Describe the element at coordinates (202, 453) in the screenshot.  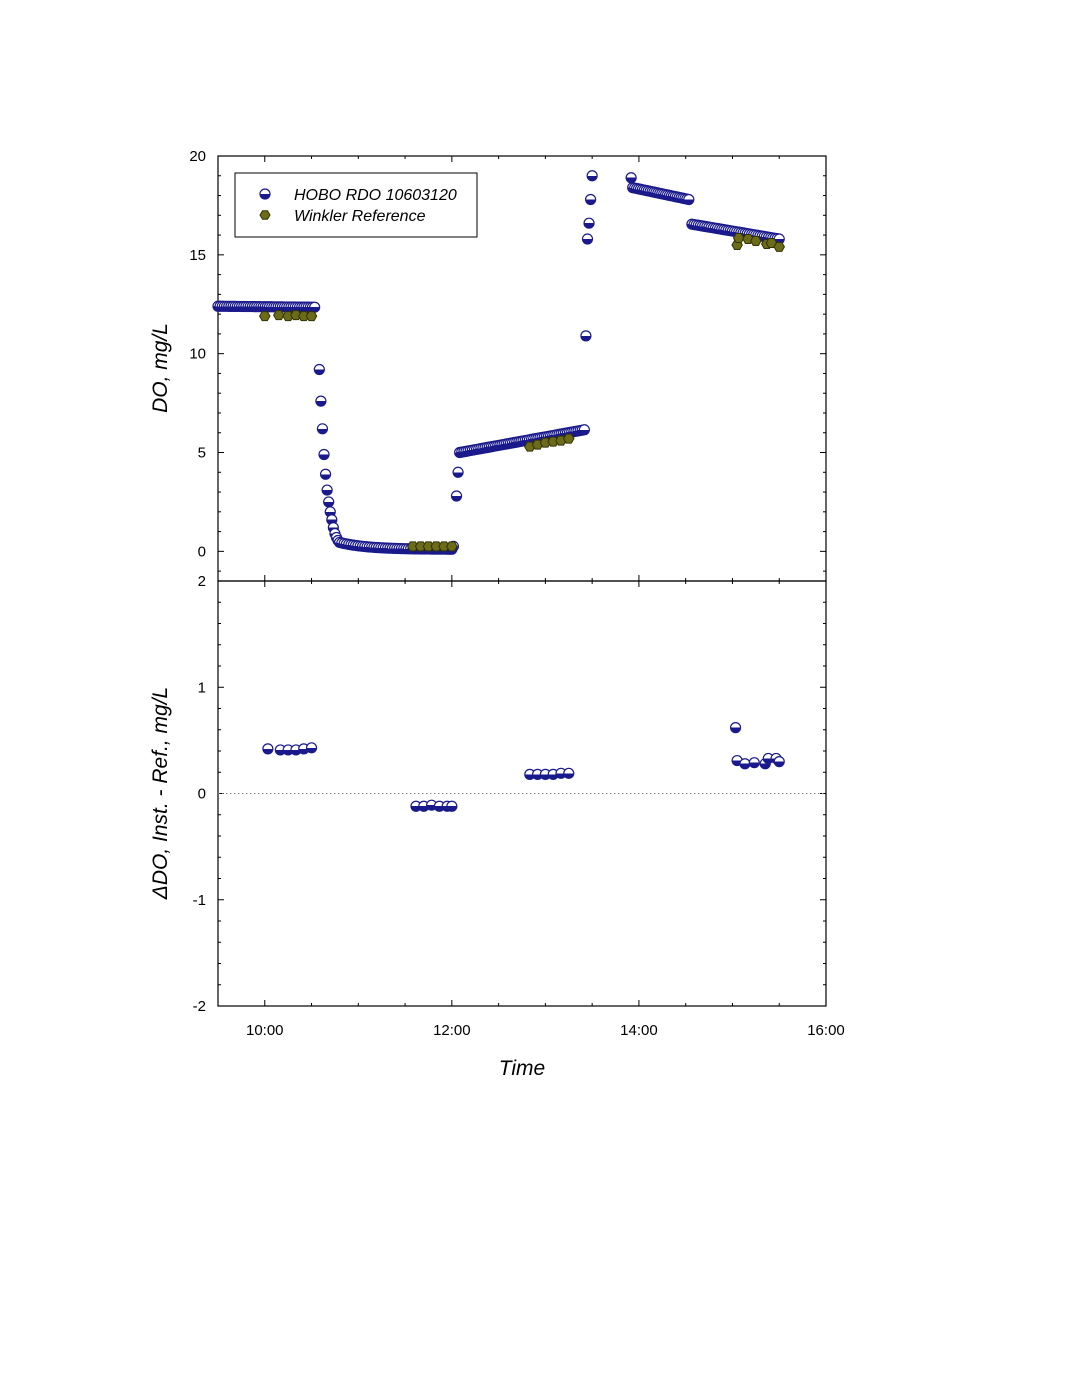
I see `top-y-tick-label: 5` at that location.